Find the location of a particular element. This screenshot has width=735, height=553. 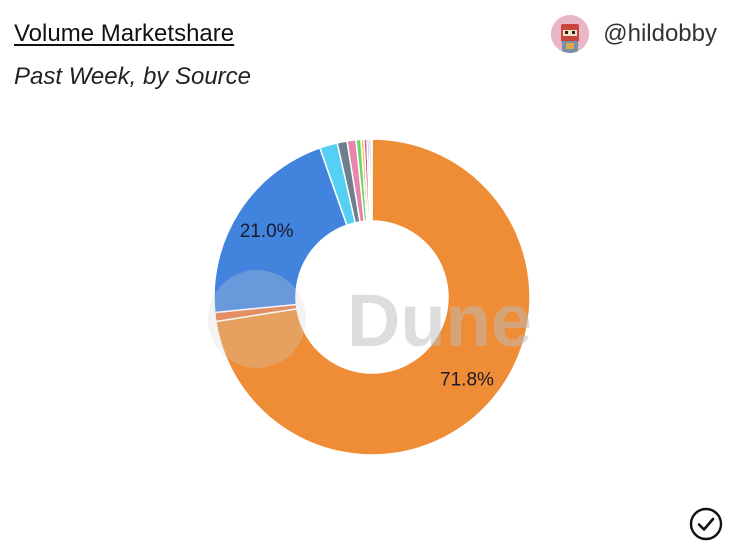

chart-subtitle: Past Week, by Source is located at coordinates (132, 76).